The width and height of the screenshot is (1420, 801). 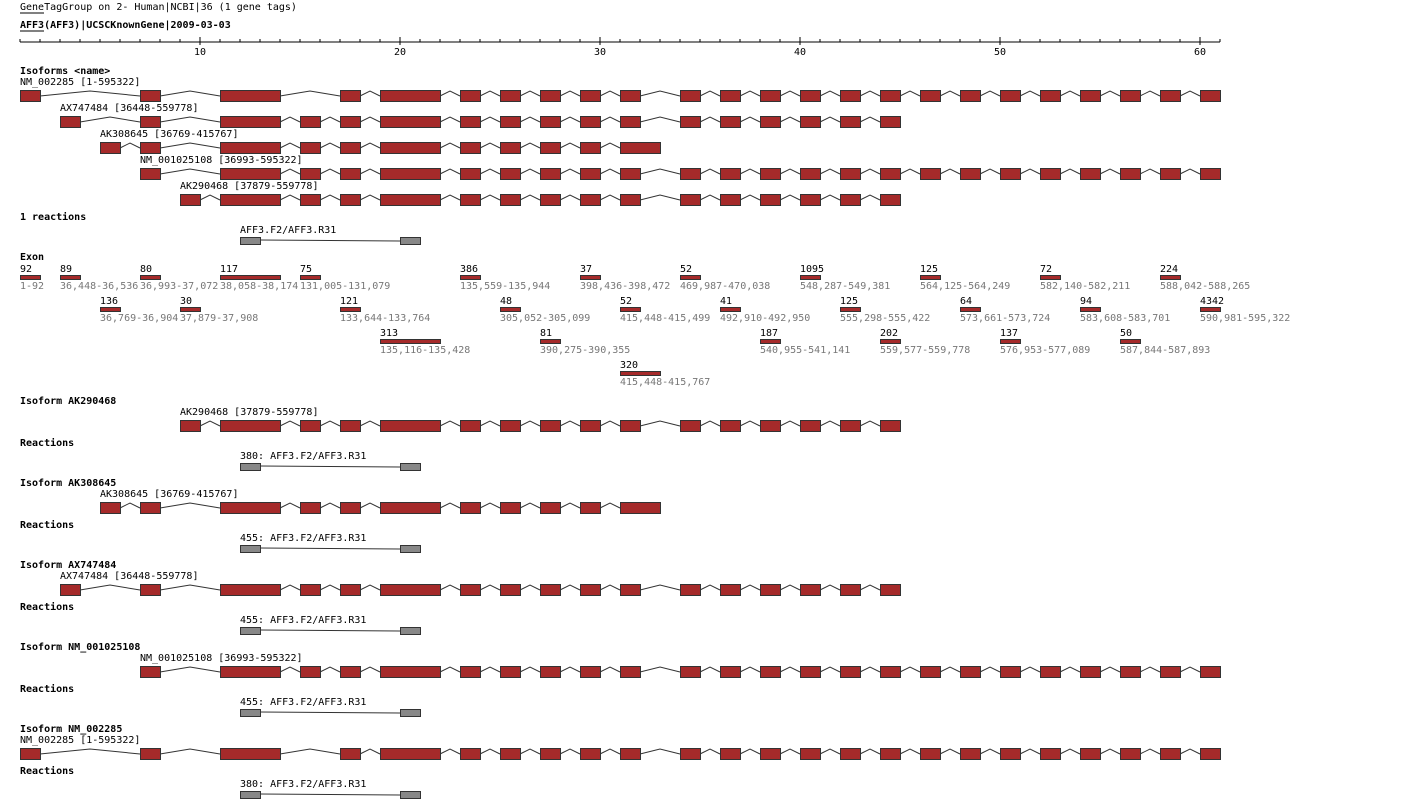 I want to click on exon-length: 320, so click(x=629, y=365).